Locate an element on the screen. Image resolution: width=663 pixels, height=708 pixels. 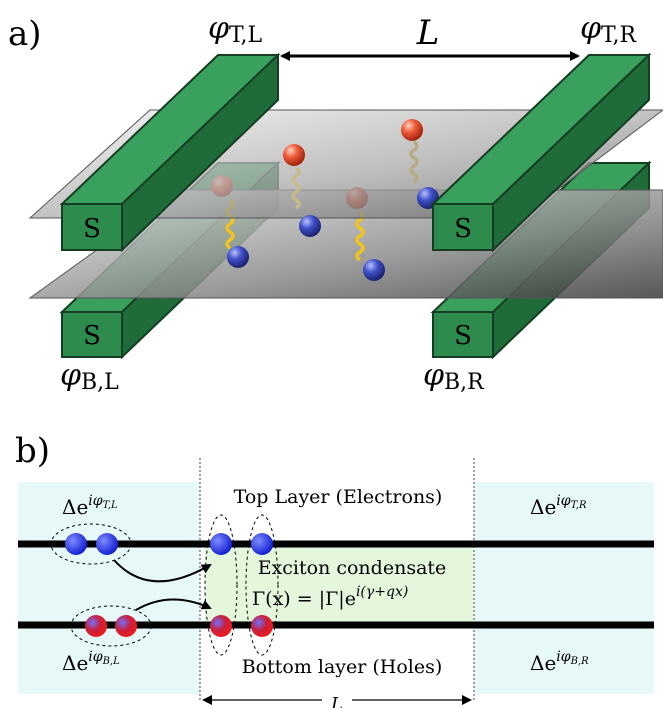
right-lead-region is located at coordinates (564, 588).